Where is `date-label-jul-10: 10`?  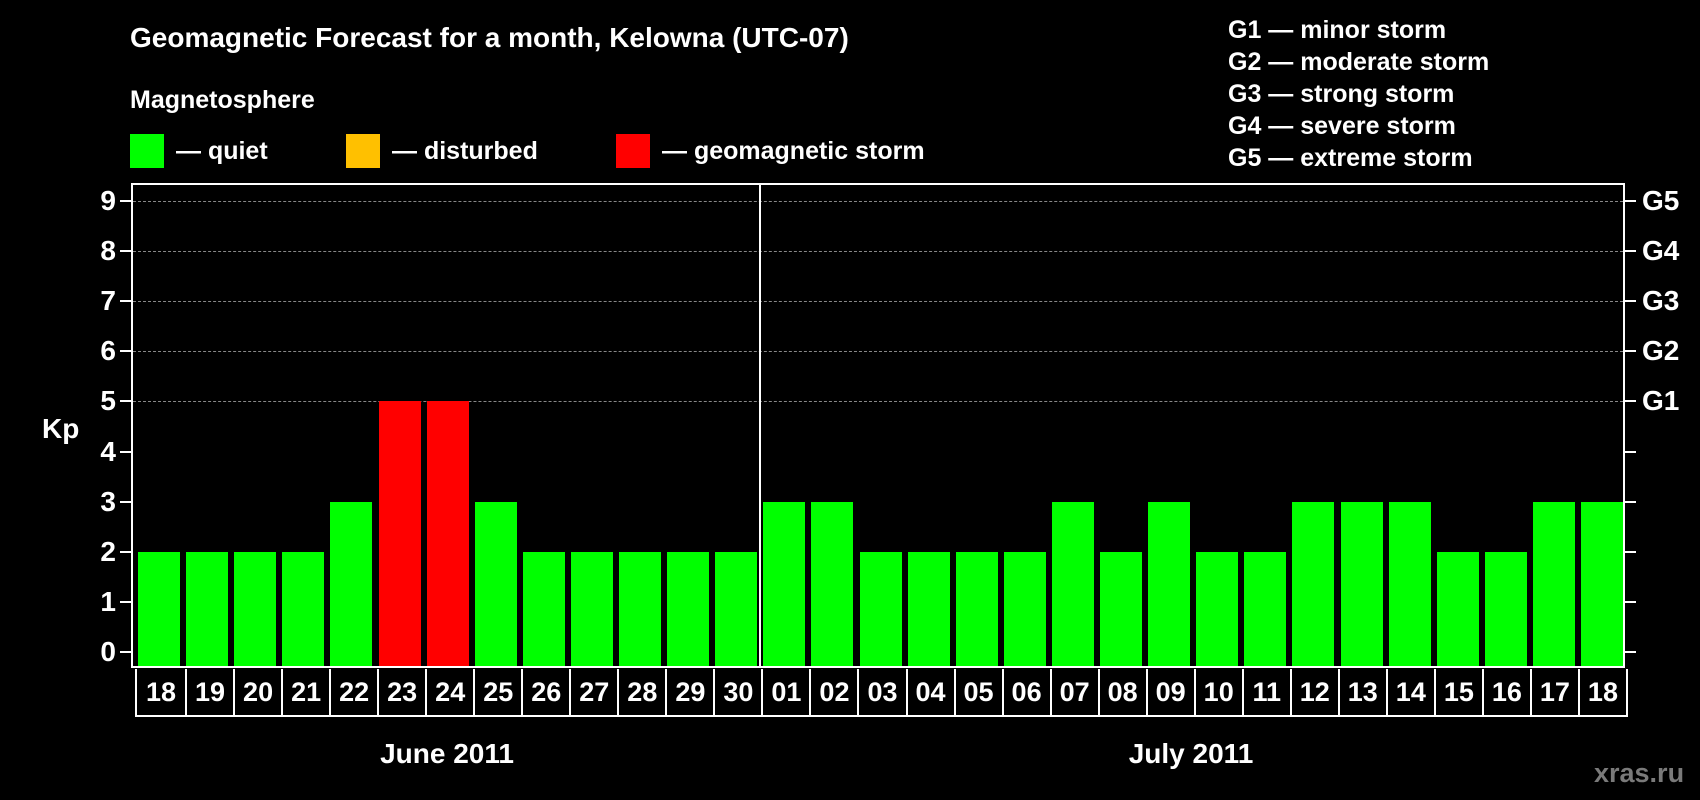
date-label-jul-10: 10 is located at coordinates (1217, 692).